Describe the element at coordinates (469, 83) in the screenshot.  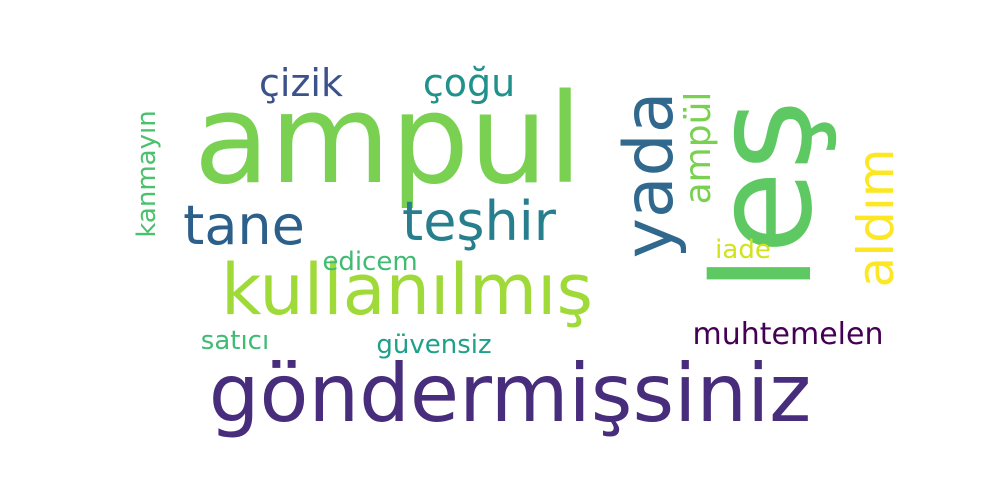
I see `word-cogu: çoğu` at that location.